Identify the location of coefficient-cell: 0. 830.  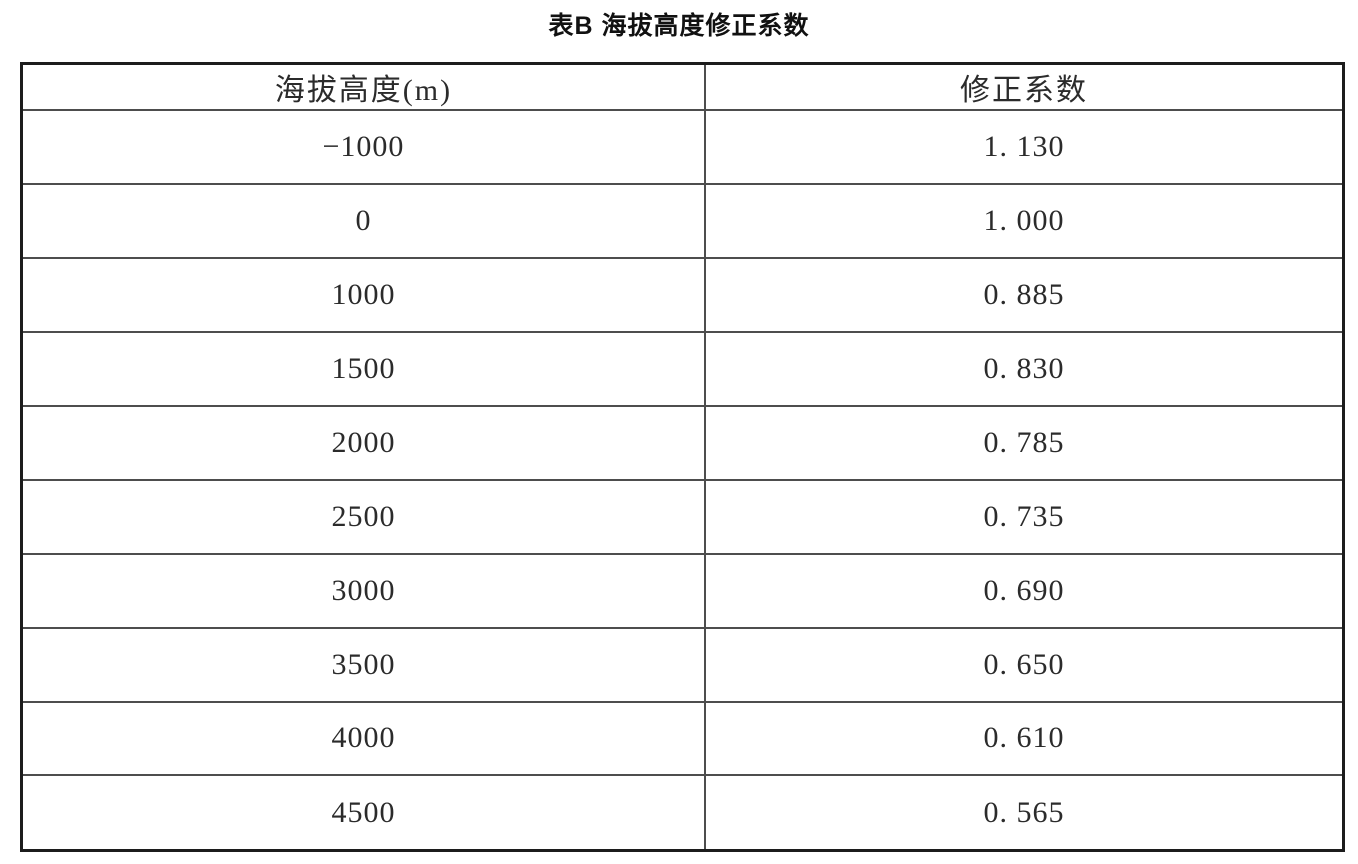
(1024, 368).